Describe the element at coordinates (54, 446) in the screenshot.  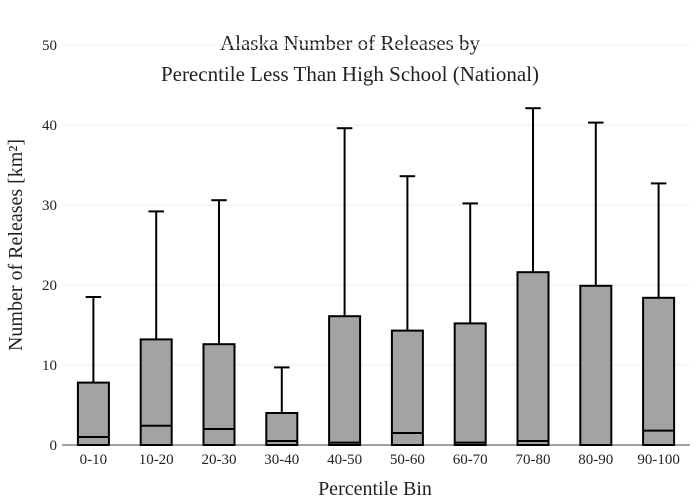
I see `y-tick-label: 0` at that location.